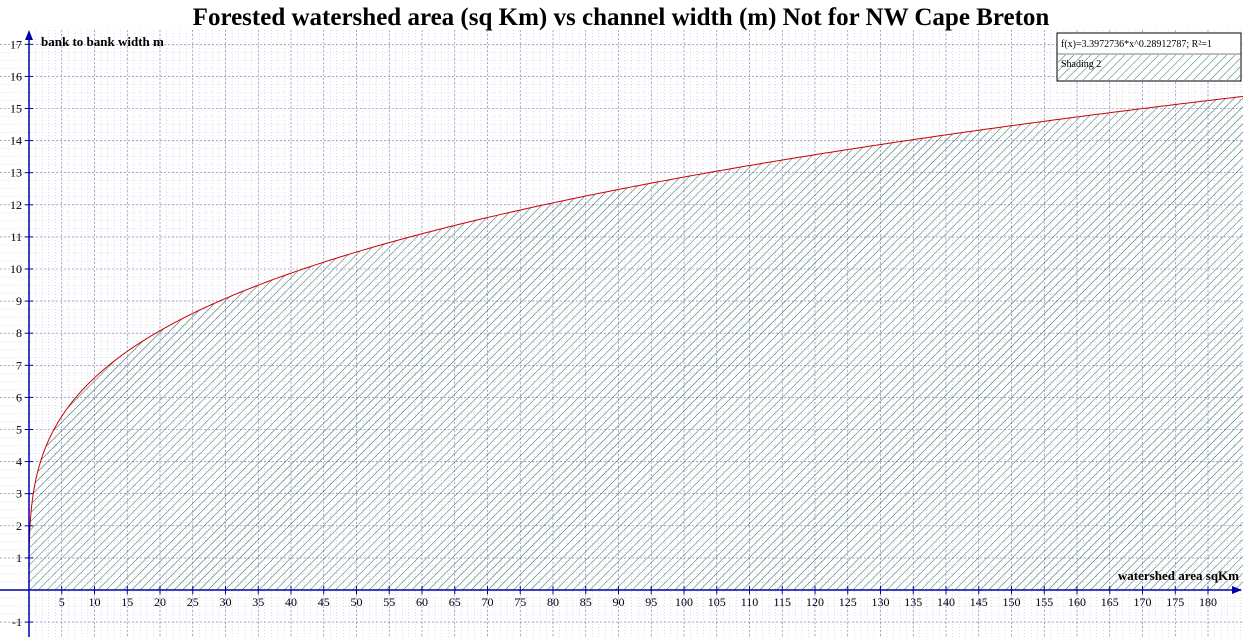  What do you see at coordinates (1081, 64) in the screenshot?
I see `legend-entry-shading: Shading 2` at bounding box center [1081, 64].